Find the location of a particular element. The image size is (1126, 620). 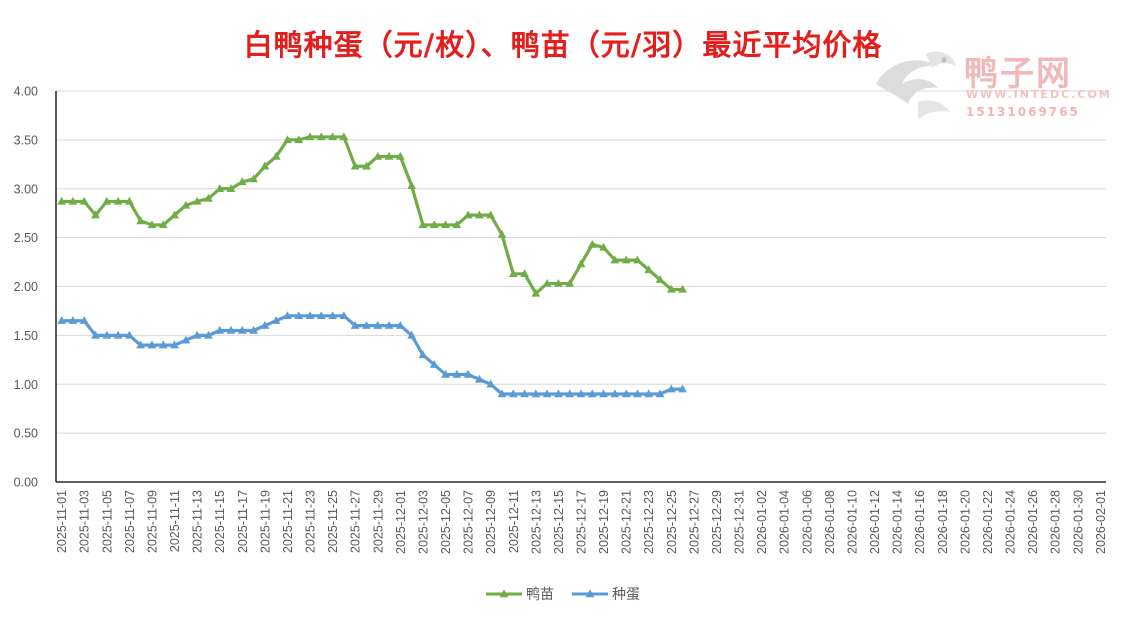

x-tick-label: 2026-01-24 is located at coordinates (1011, 522).